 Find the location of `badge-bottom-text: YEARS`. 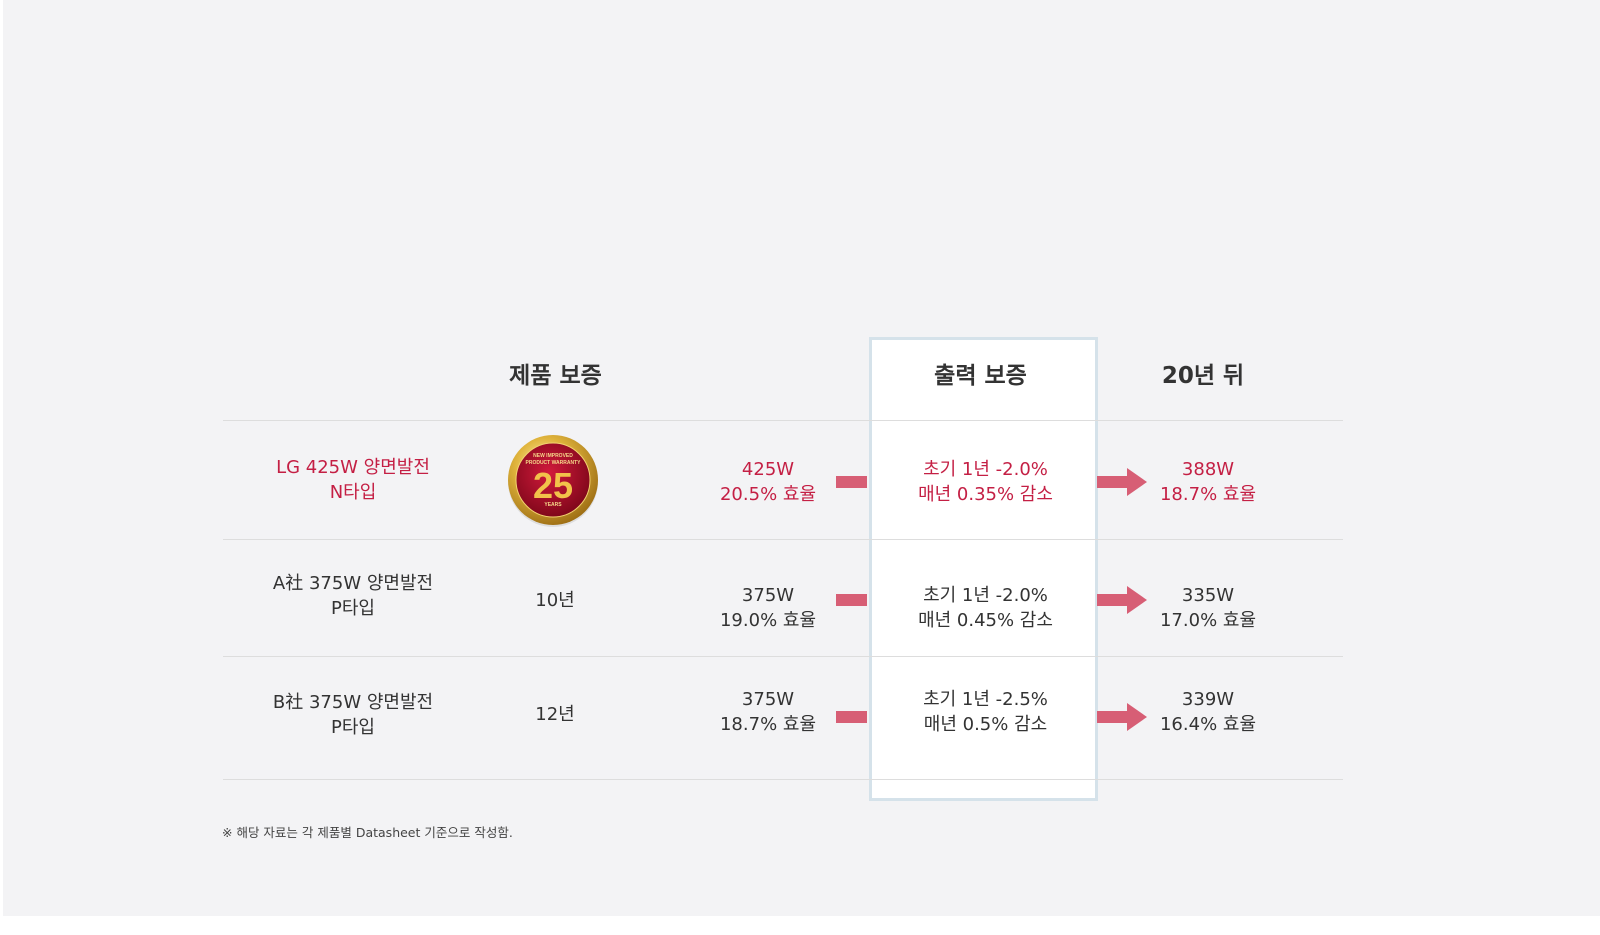

badge-bottom-text: YEARS is located at coordinates (553, 505).